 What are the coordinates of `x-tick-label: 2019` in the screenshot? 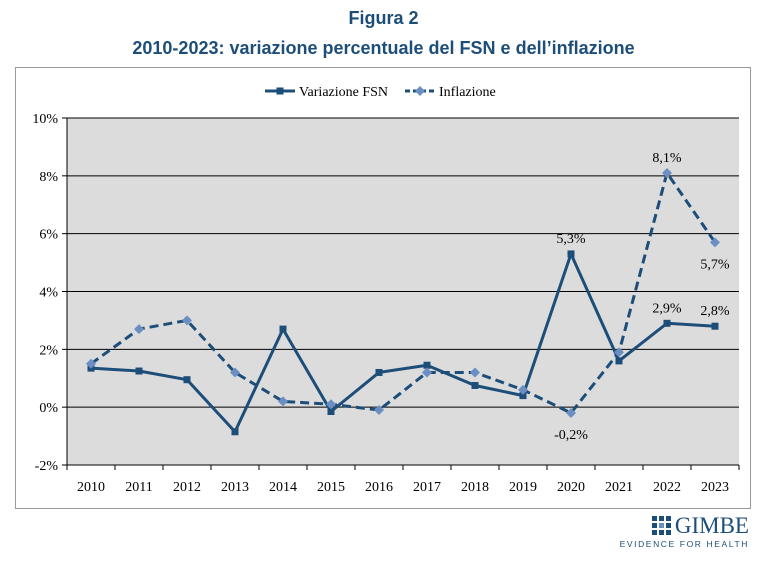 It's located at (523, 487).